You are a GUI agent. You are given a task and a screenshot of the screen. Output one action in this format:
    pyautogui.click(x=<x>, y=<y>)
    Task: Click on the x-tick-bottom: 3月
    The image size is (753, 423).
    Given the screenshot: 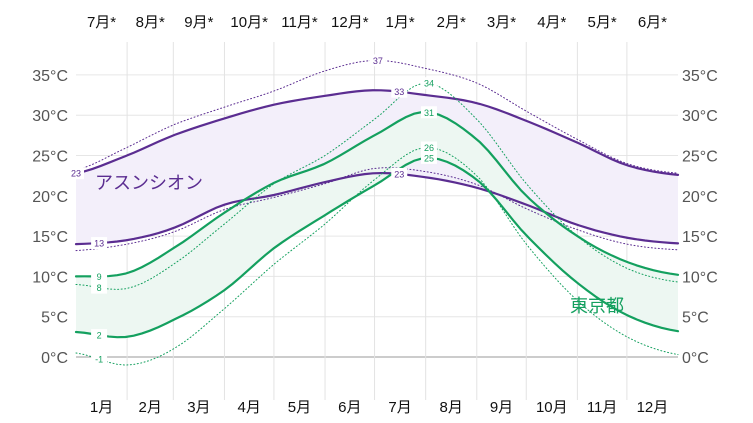 What is the action you would take?
    pyautogui.click(x=198, y=407)
    